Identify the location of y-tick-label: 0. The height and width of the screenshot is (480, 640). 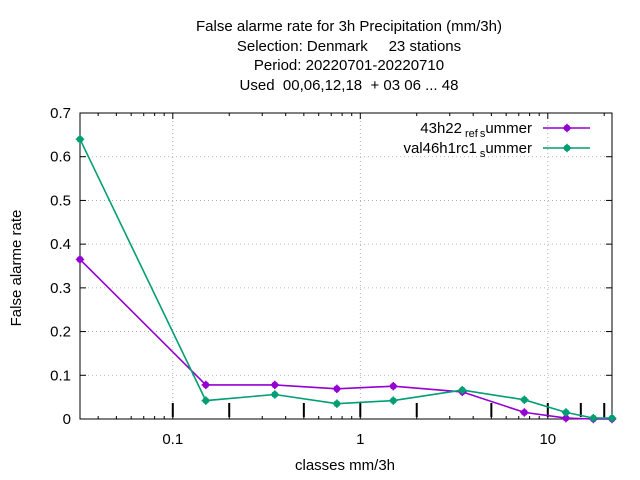
(67, 419).